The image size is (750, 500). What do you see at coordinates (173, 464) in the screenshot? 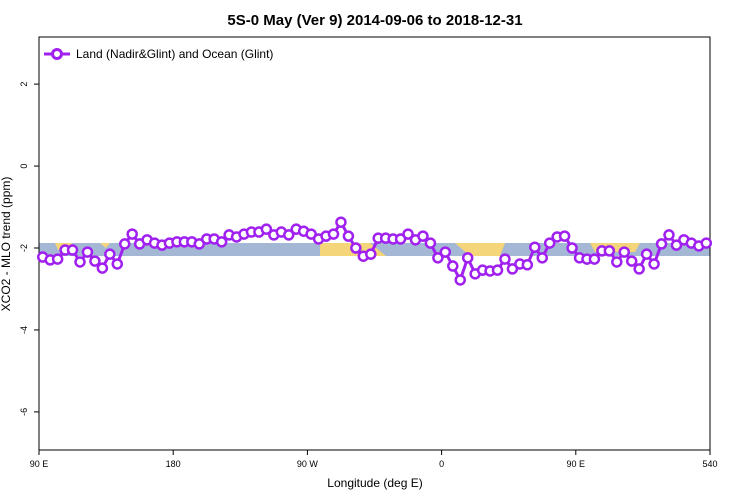
I see `x-tick-label: 180` at bounding box center [173, 464].